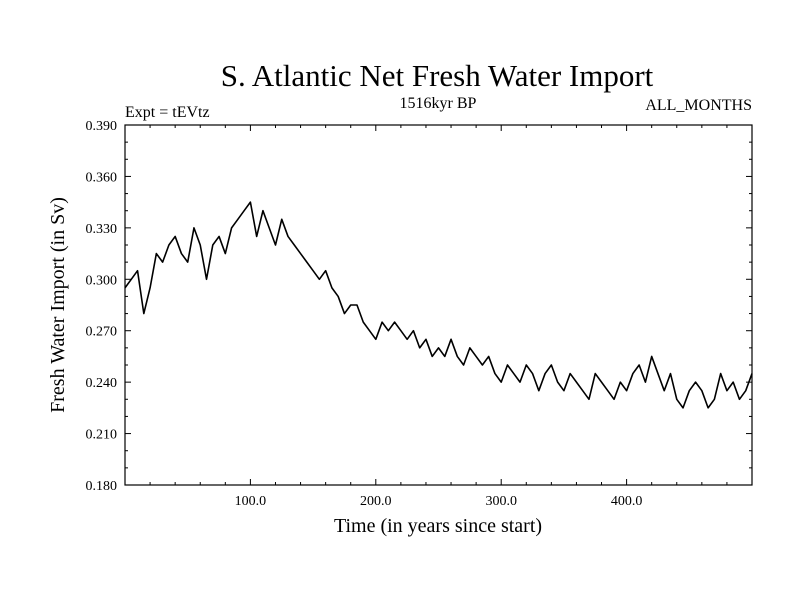 This screenshot has width=800, height=600. What do you see at coordinates (102, 332) in the screenshot?
I see `y-tick-label: 0.270` at bounding box center [102, 332].